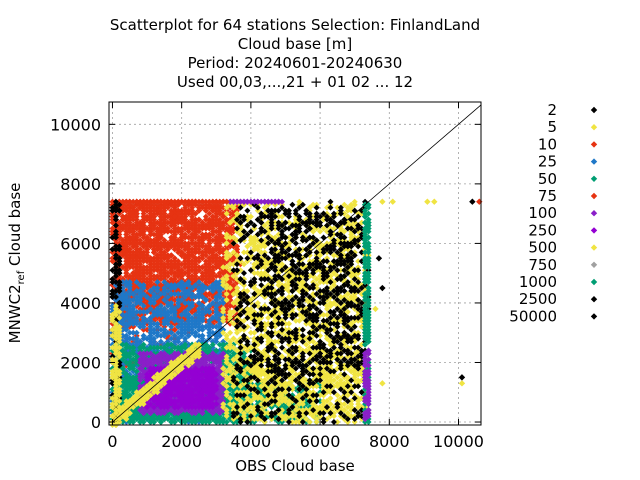  I want to click on title-line-2: Cloud base [m], so click(295, 44).